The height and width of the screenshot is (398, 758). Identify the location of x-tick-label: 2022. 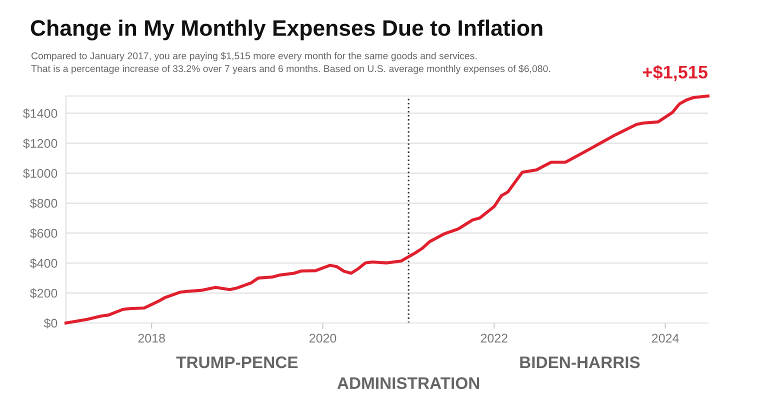
(494, 338).